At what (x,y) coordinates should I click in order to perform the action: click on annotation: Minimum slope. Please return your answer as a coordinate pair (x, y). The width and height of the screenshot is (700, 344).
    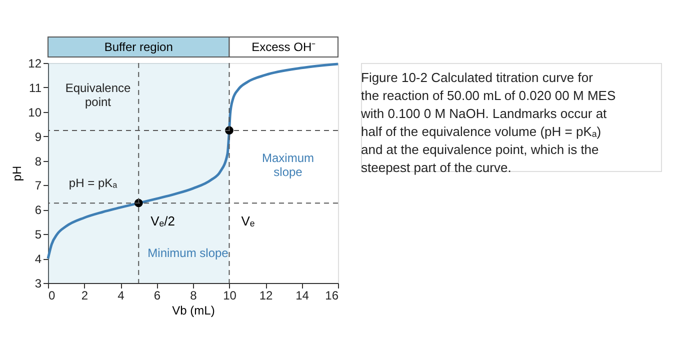
    Looking at the image, I should click on (188, 253).